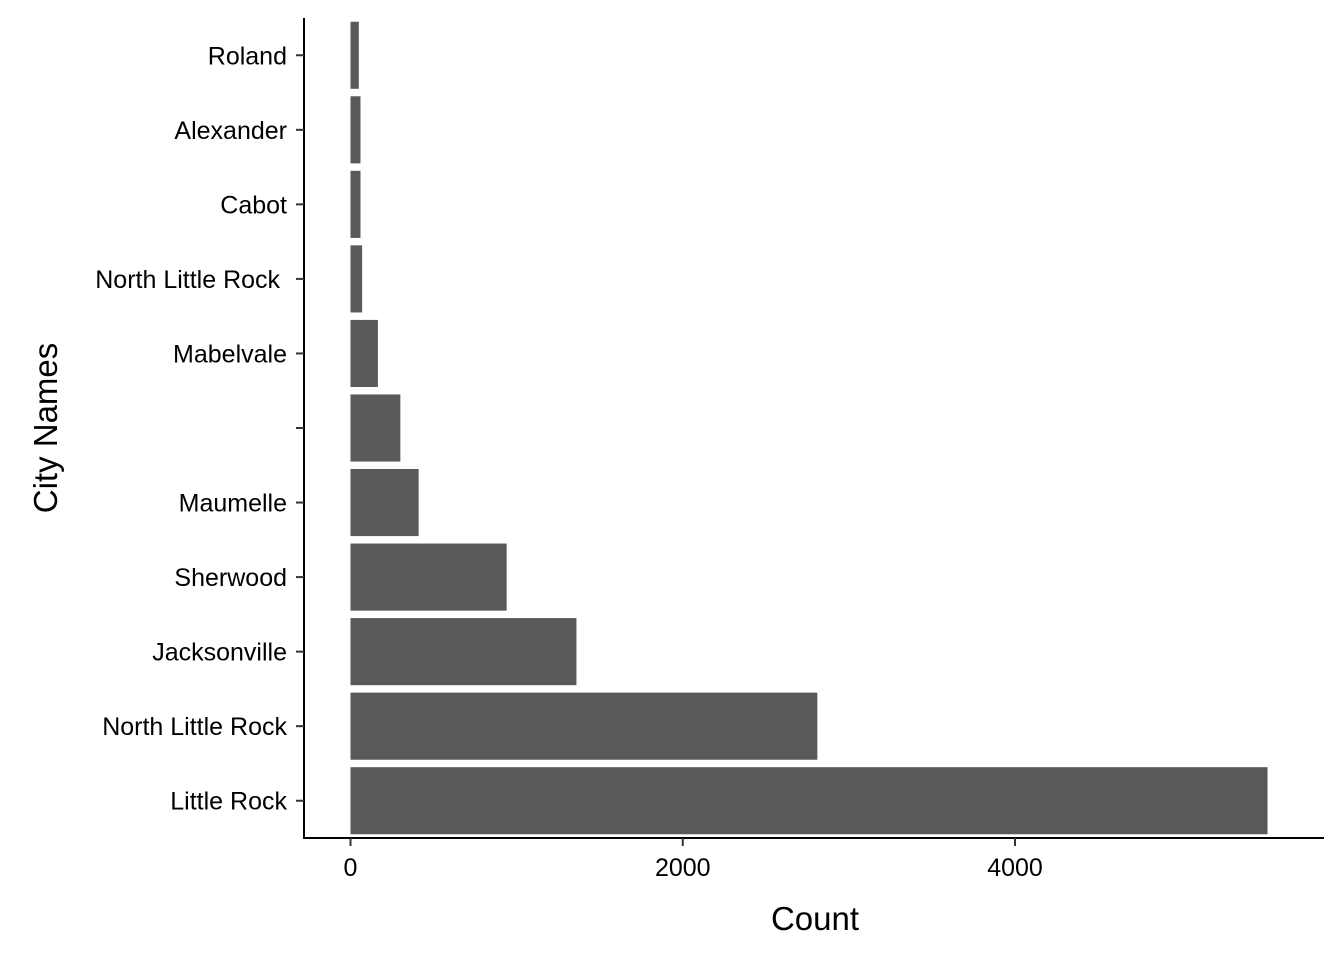  Describe the element at coordinates (1015, 868) in the screenshot. I see `x-tick-label: 4000` at that location.